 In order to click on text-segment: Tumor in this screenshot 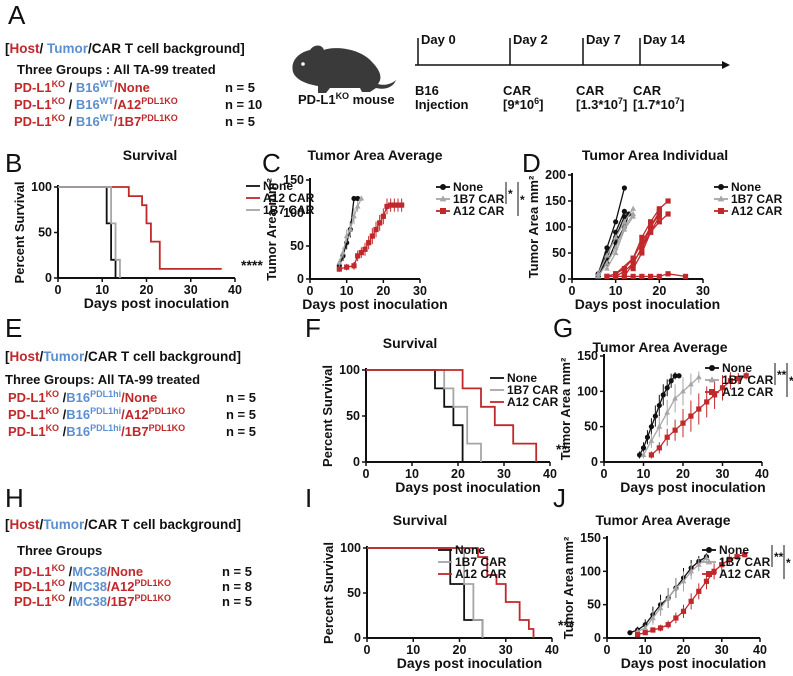, I will do `click(68, 48)`.